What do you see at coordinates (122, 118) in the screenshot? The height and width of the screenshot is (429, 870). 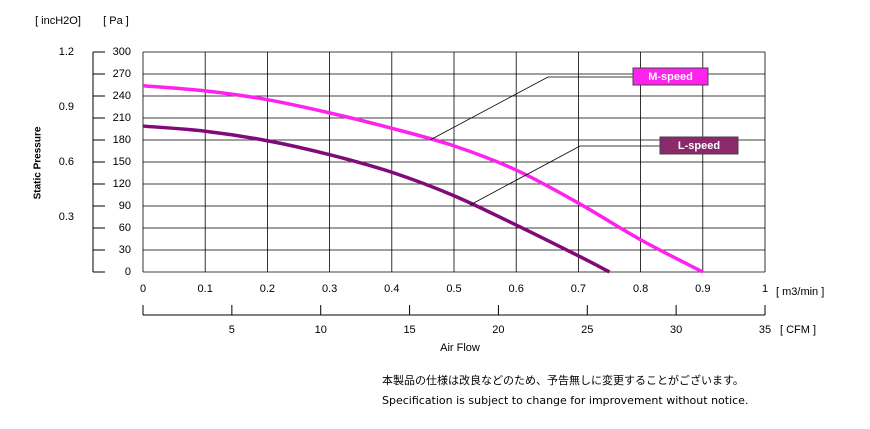 I see `y-tick-label: 210` at bounding box center [122, 118].